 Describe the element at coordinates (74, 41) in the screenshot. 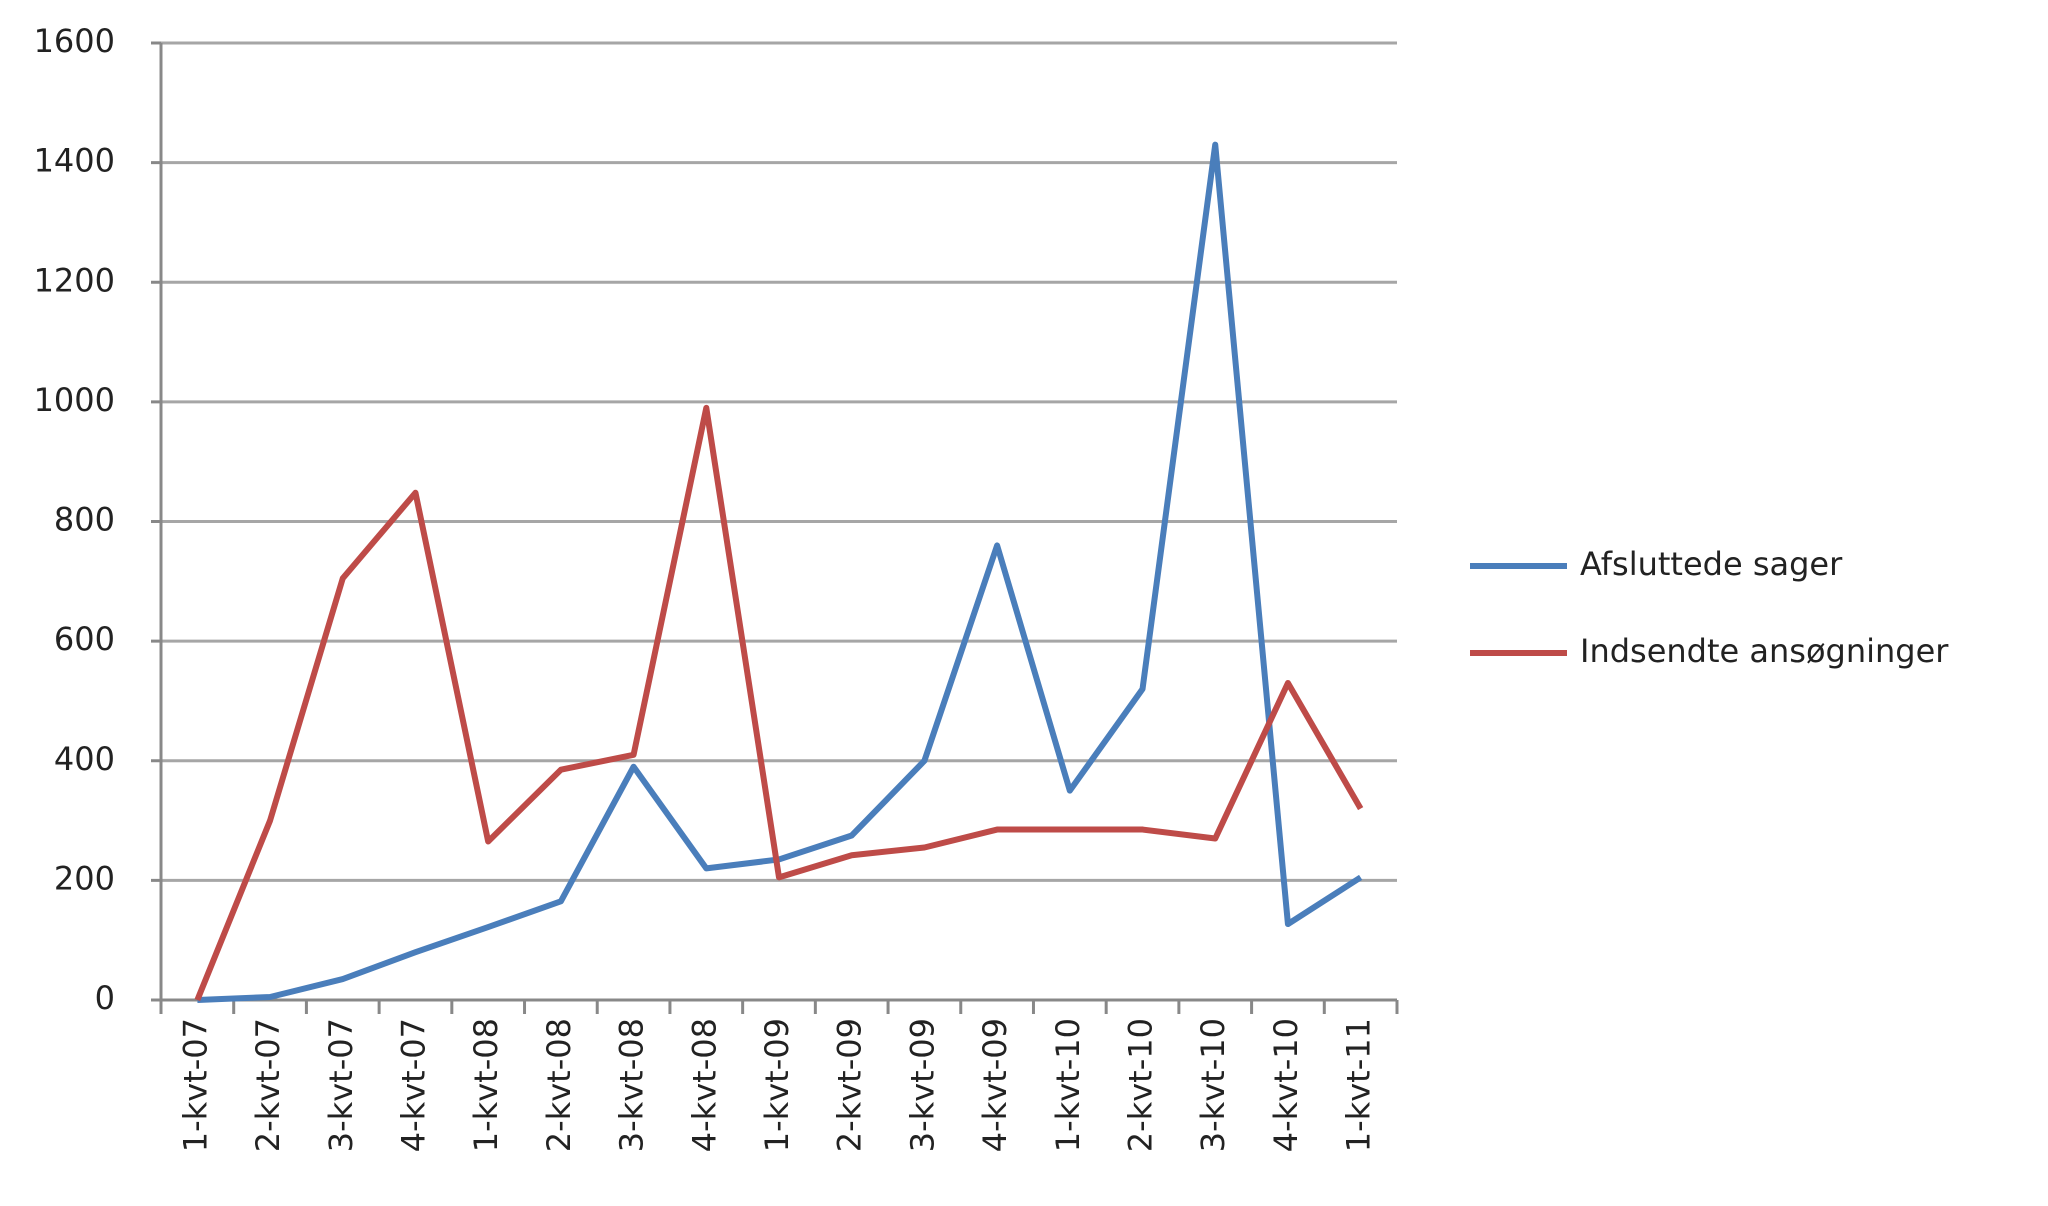

I see `y-tick-label: 1600` at that location.